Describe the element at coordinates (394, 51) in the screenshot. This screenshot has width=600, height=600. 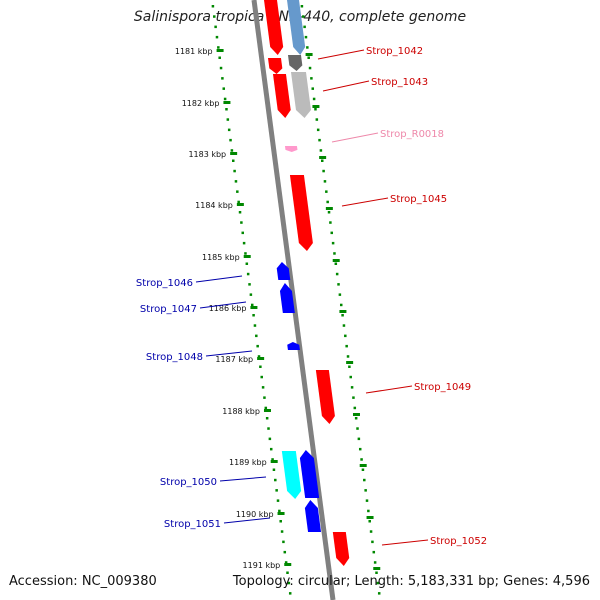
I see `gene-label-strop_1042: Strop_1042` at that location.